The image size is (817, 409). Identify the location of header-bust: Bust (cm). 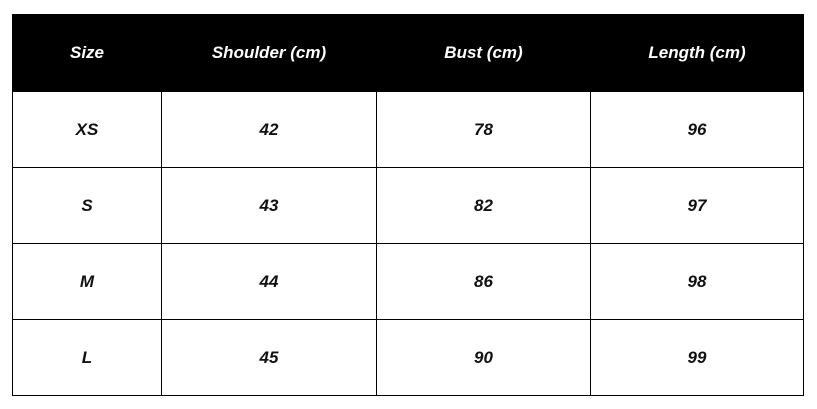
(483, 53).